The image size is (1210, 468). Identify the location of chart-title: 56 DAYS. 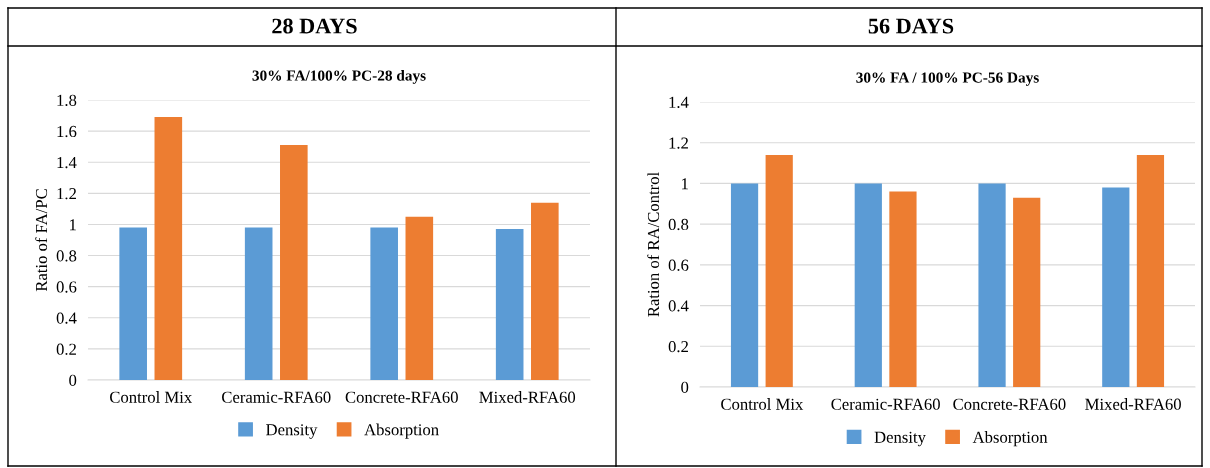
(911, 26).